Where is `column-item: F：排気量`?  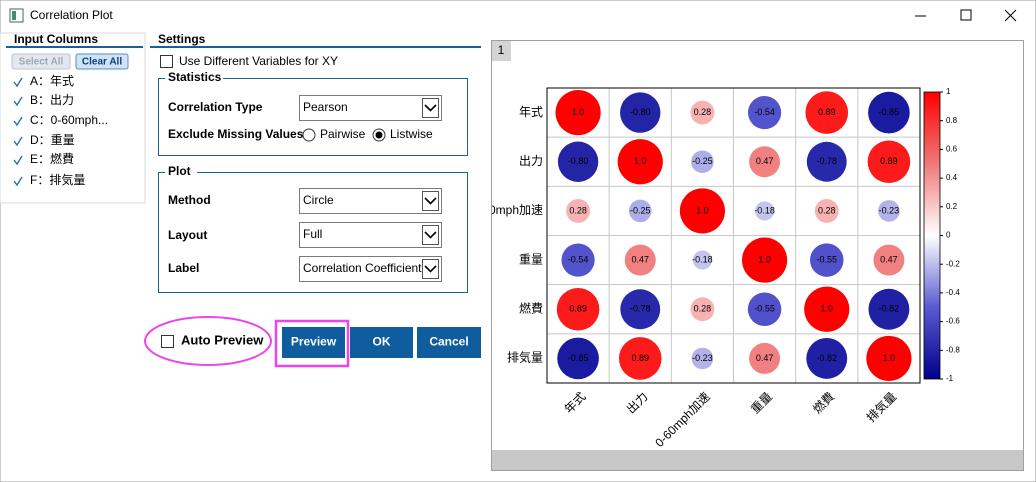 column-item: F：排気量 is located at coordinates (57, 179).